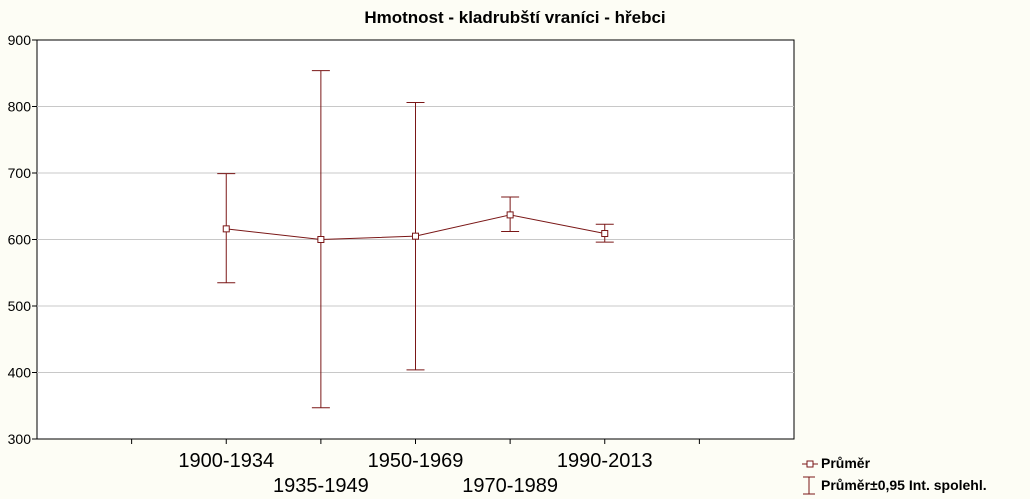 Image resolution: width=1030 pixels, height=499 pixels. What do you see at coordinates (846, 463) in the screenshot?
I see `legend-mean-label: Průměr` at bounding box center [846, 463].